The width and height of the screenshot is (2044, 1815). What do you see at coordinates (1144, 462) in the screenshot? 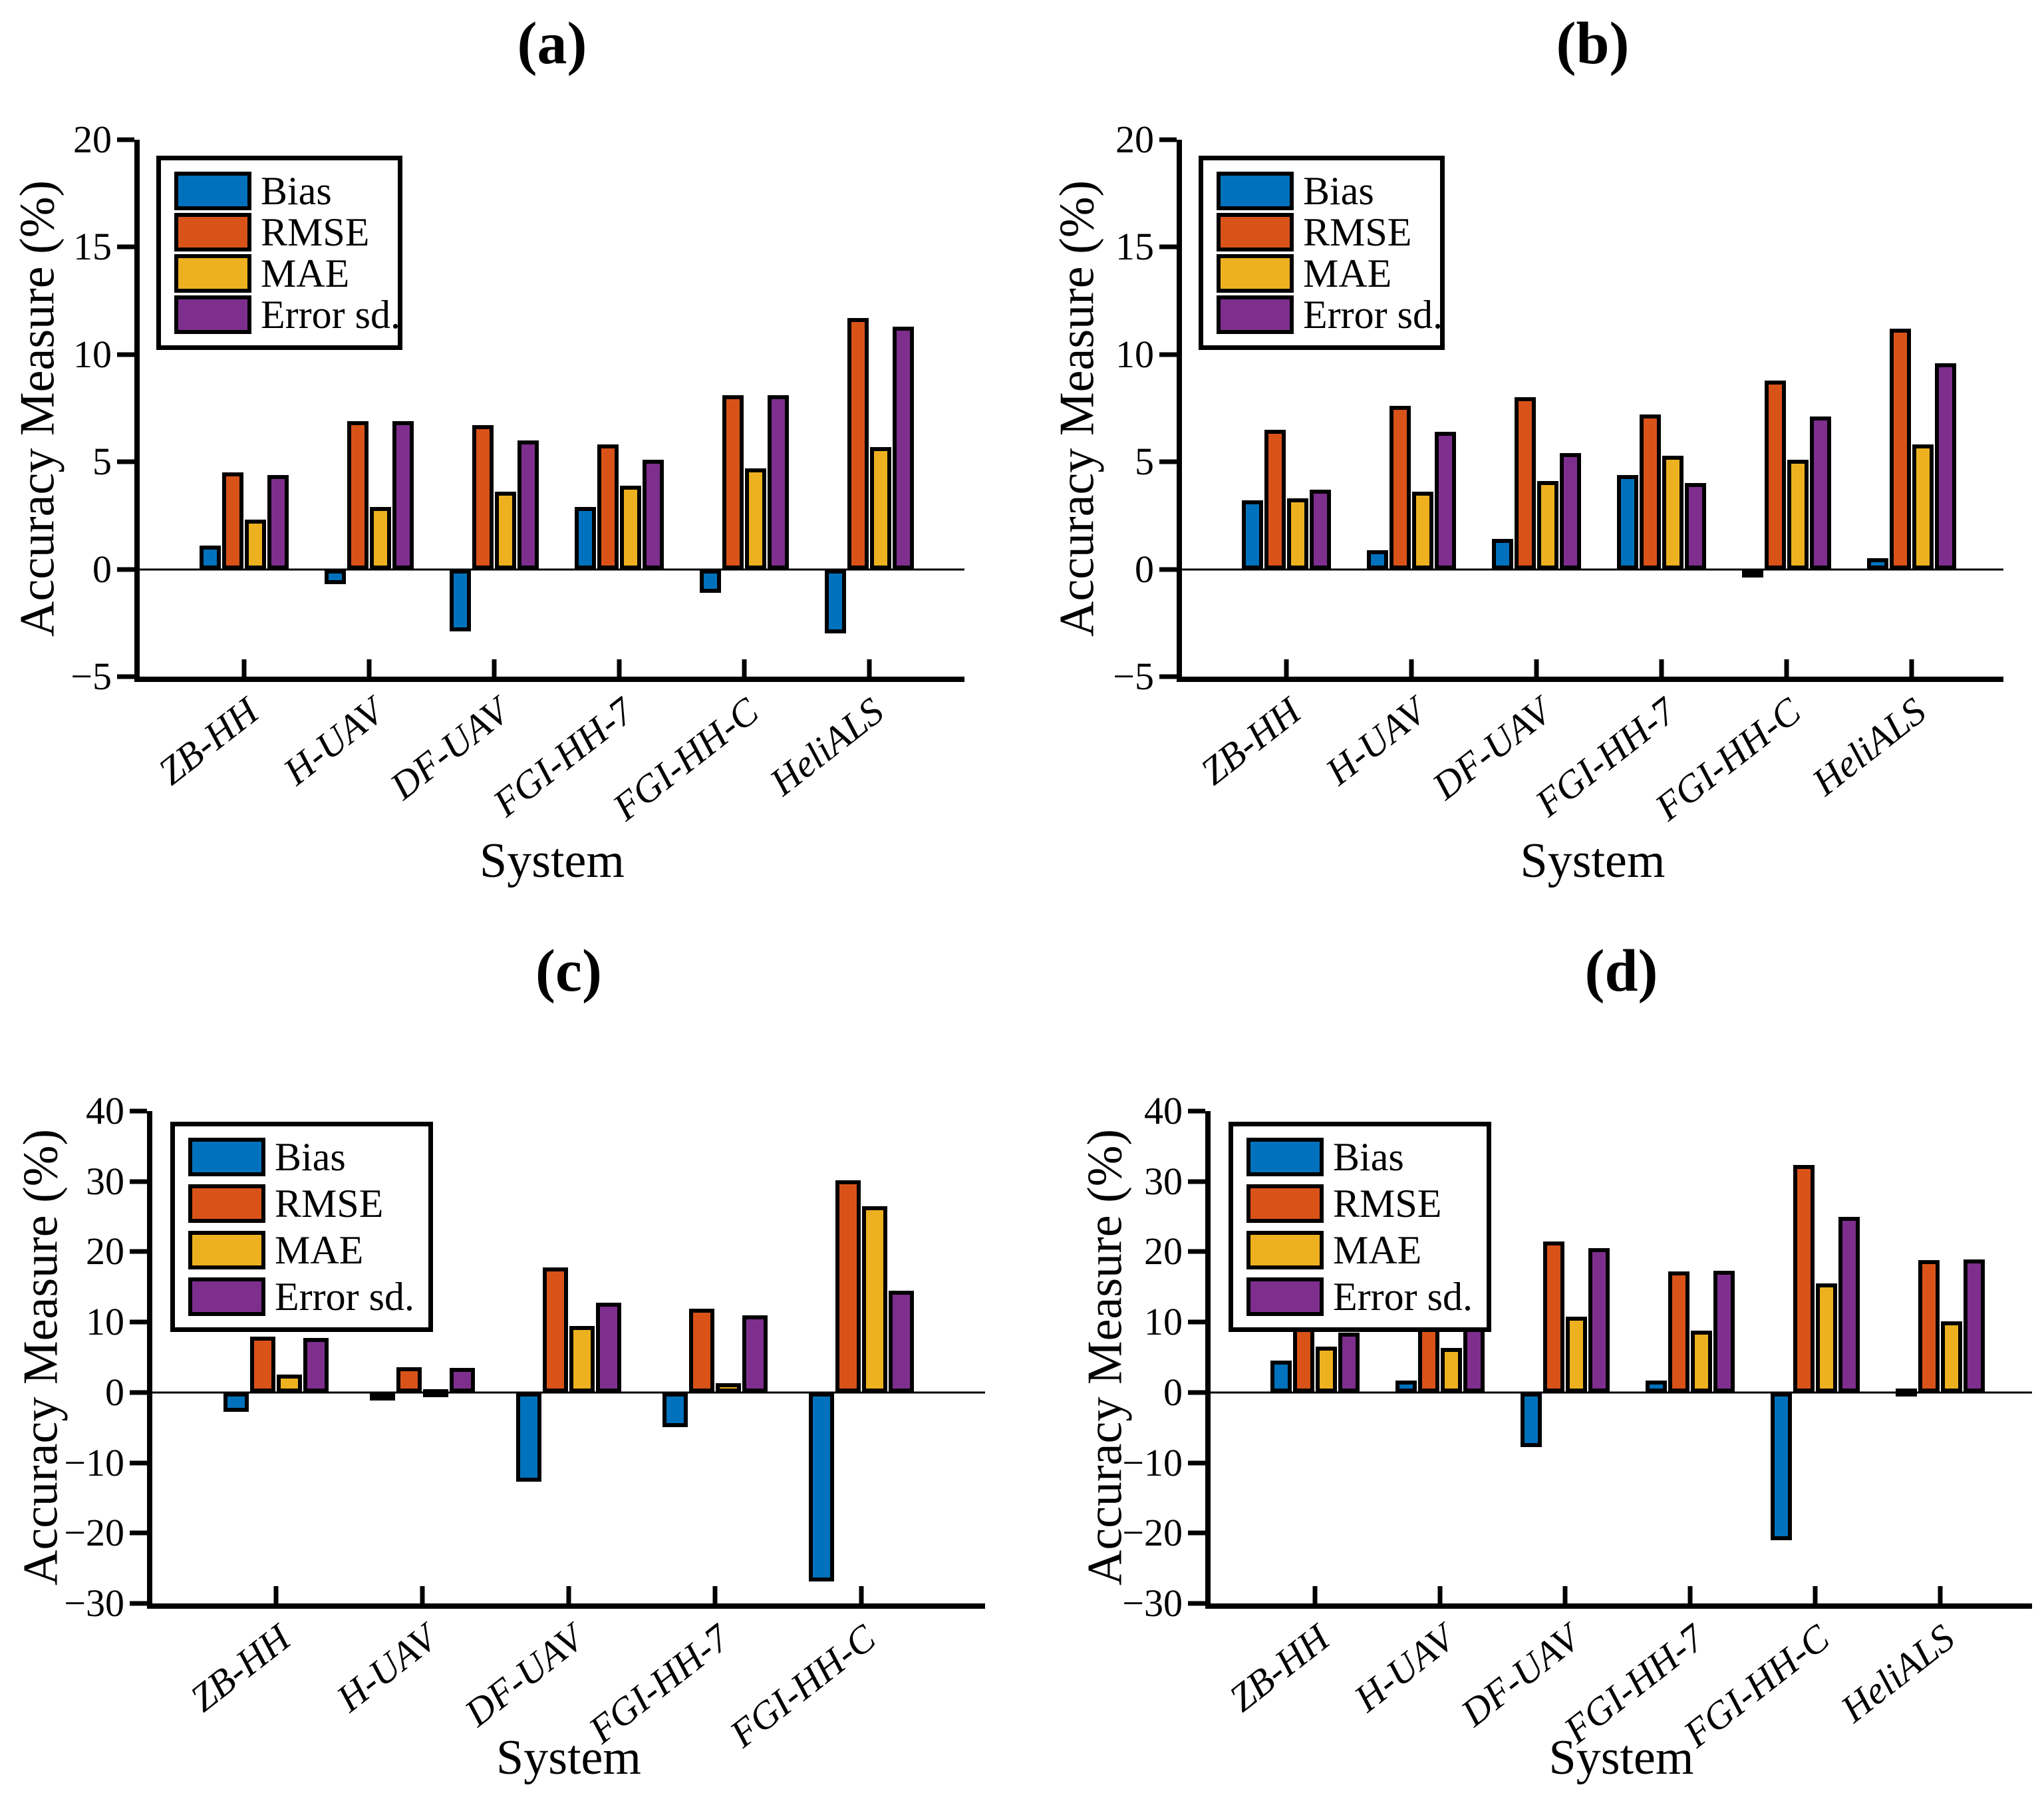
I see `y-tick-label: 5` at bounding box center [1144, 462].